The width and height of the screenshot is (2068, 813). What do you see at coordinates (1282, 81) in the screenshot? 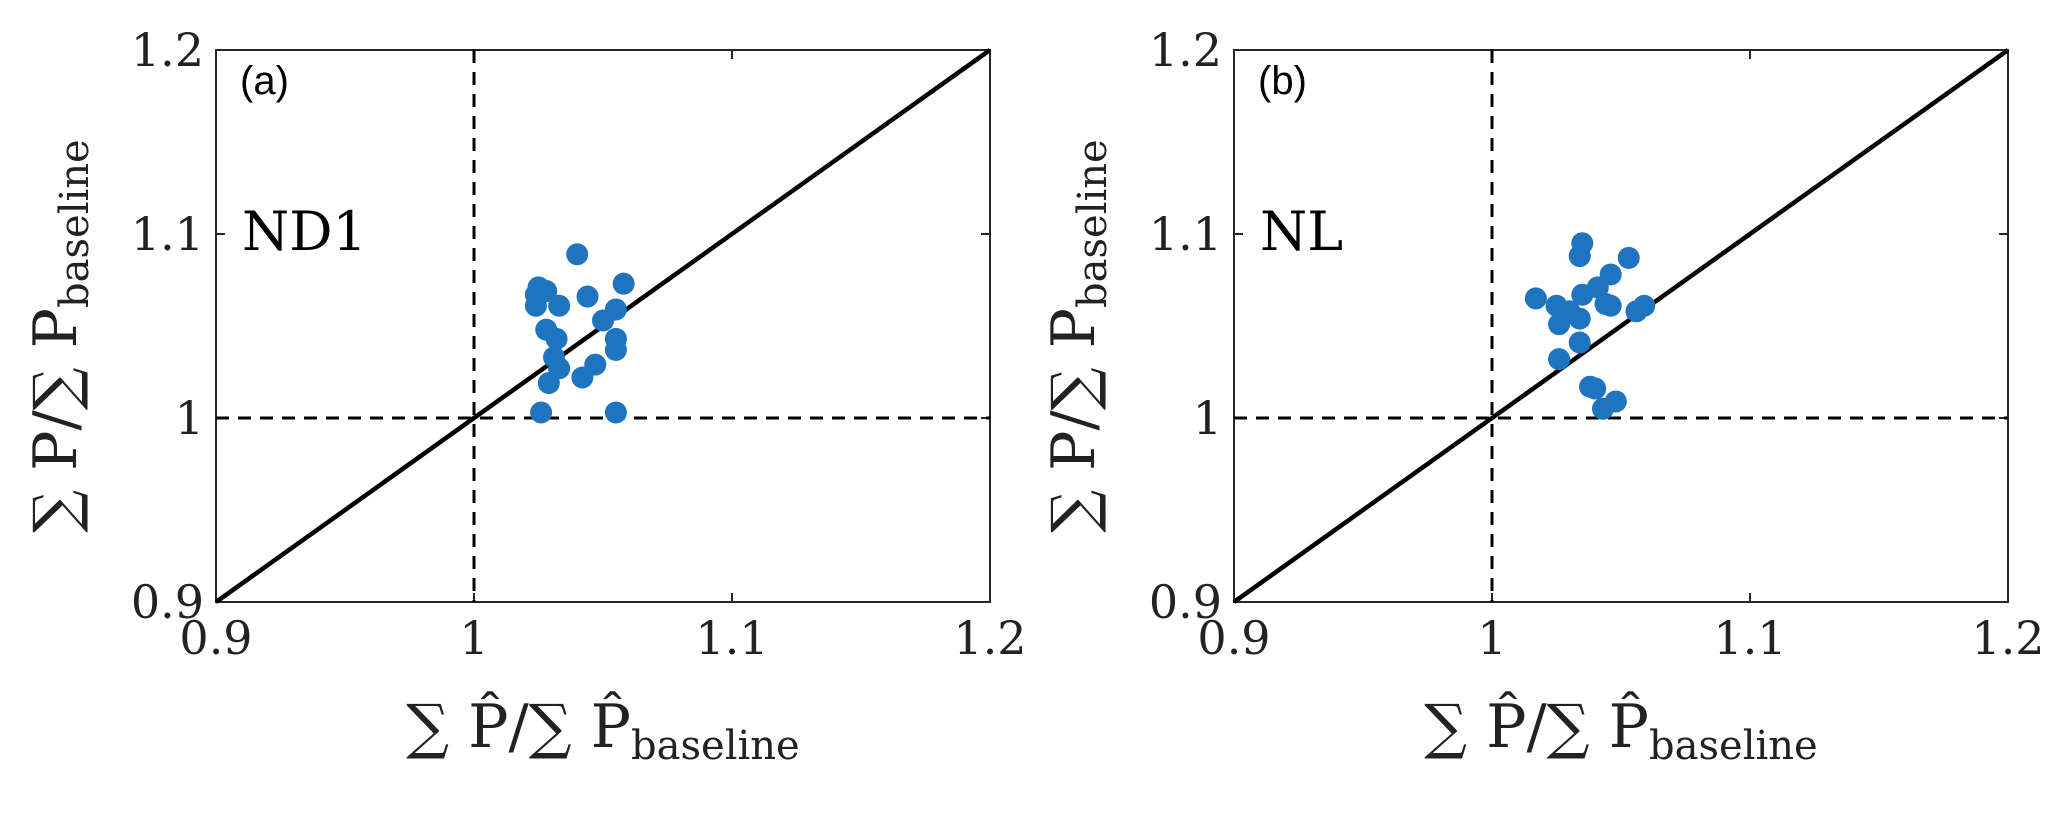
I see `panel-label: (b)` at bounding box center [1282, 81].